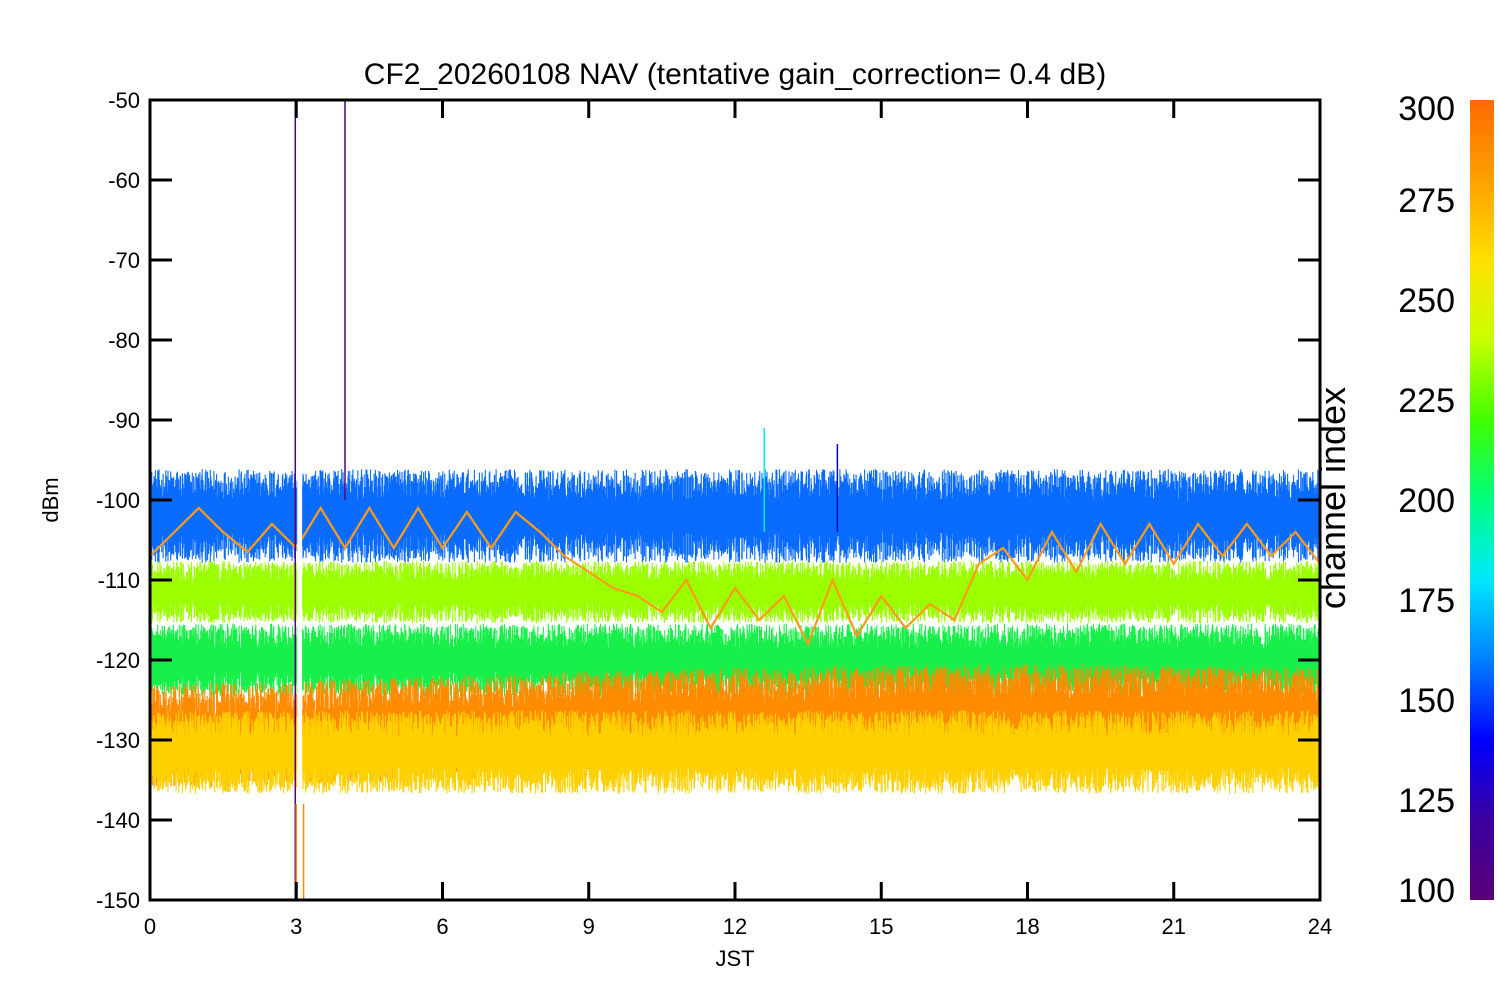 The height and width of the screenshot is (1000, 1500). What do you see at coordinates (1027, 926) in the screenshot?
I see `x-tick-label: 18` at bounding box center [1027, 926].